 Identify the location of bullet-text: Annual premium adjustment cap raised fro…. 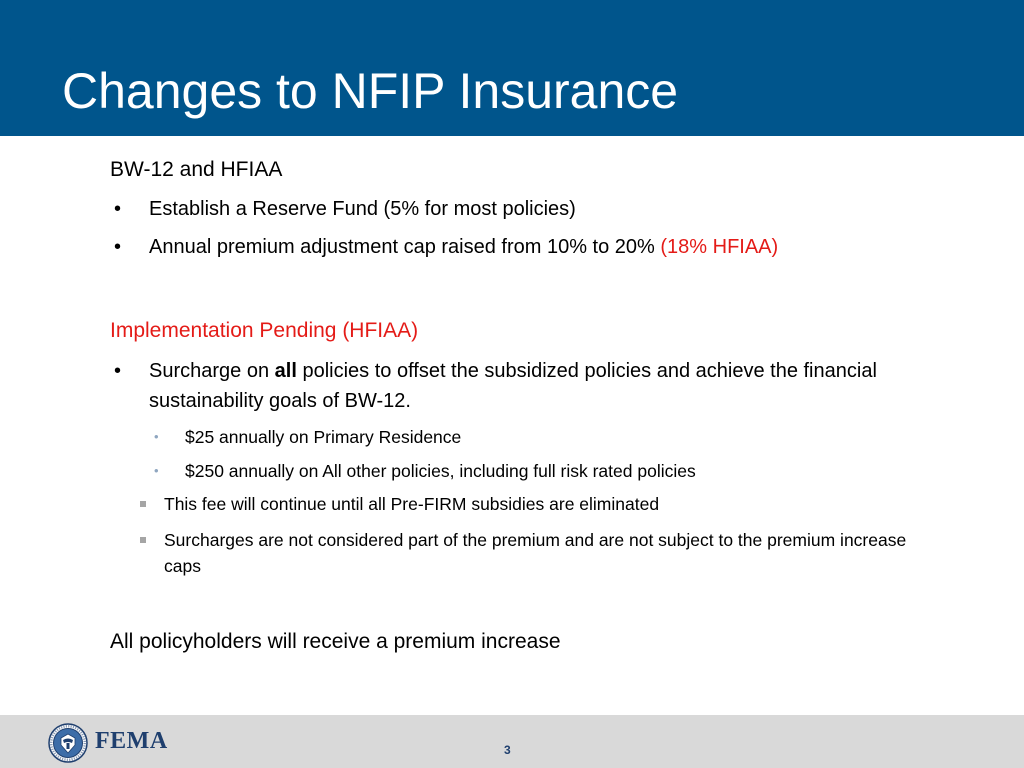
(402, 247).